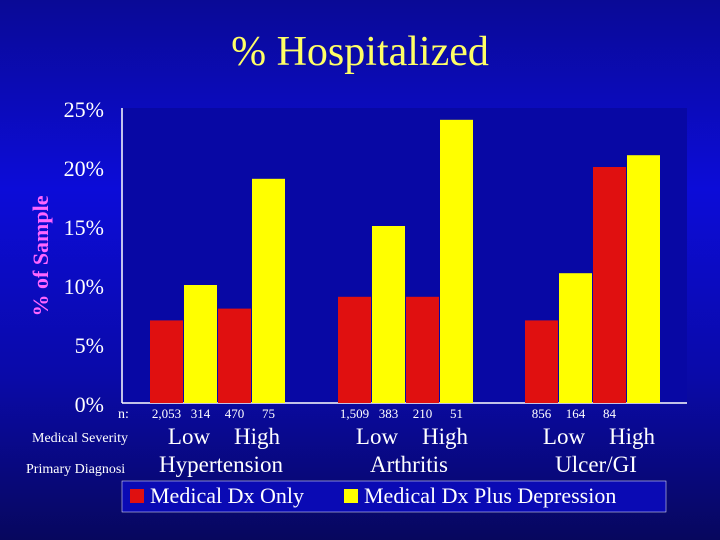 The image size is (720, 540). What do you see at coordinates (84, 286) in the screenshot?
I see `y-tick-label: 10%` at bounding box center [84, 286].